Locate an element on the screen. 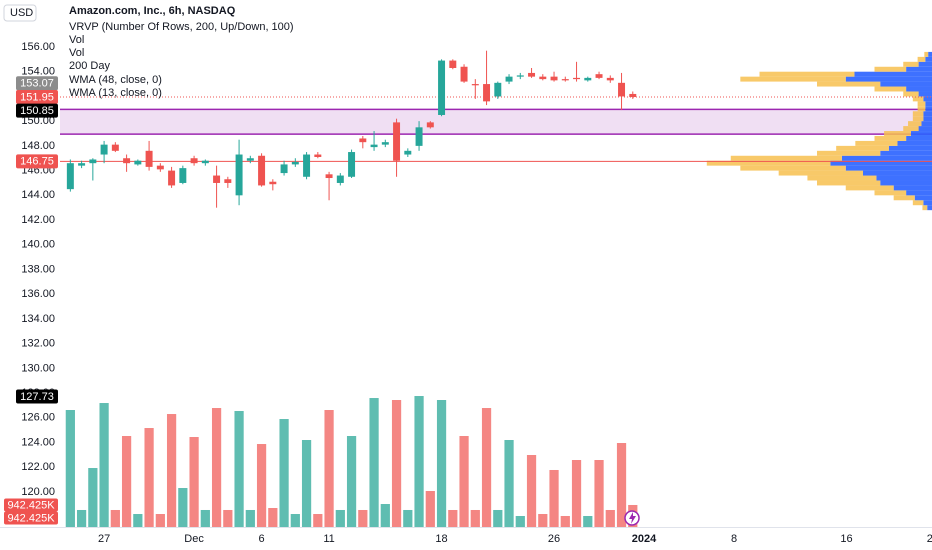  x-tick-label: 2024 is located at coordinates (644, 539).